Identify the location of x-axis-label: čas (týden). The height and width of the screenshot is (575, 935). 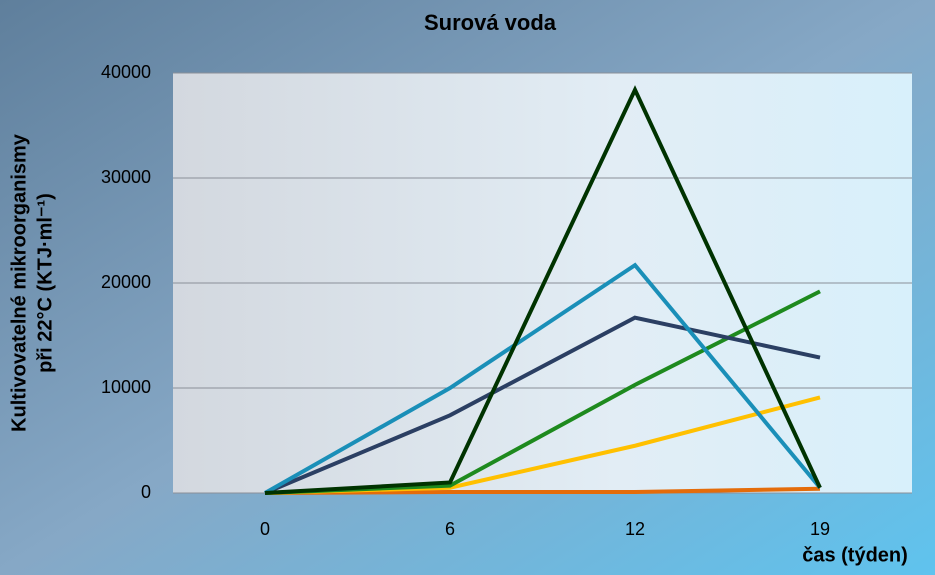
(855, 555).